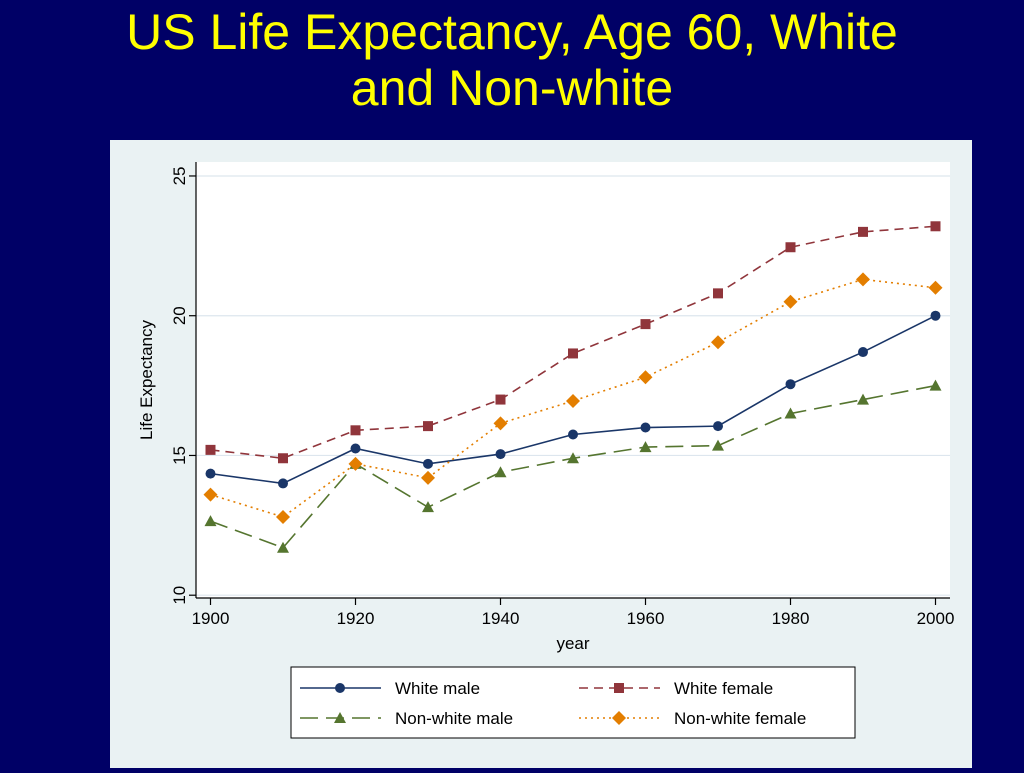  I want to click on point-non-white-female-1900, so click(210, 494).